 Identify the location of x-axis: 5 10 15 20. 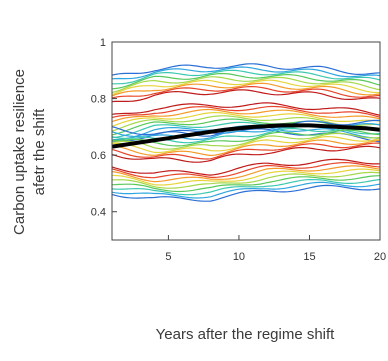
(275, 249).